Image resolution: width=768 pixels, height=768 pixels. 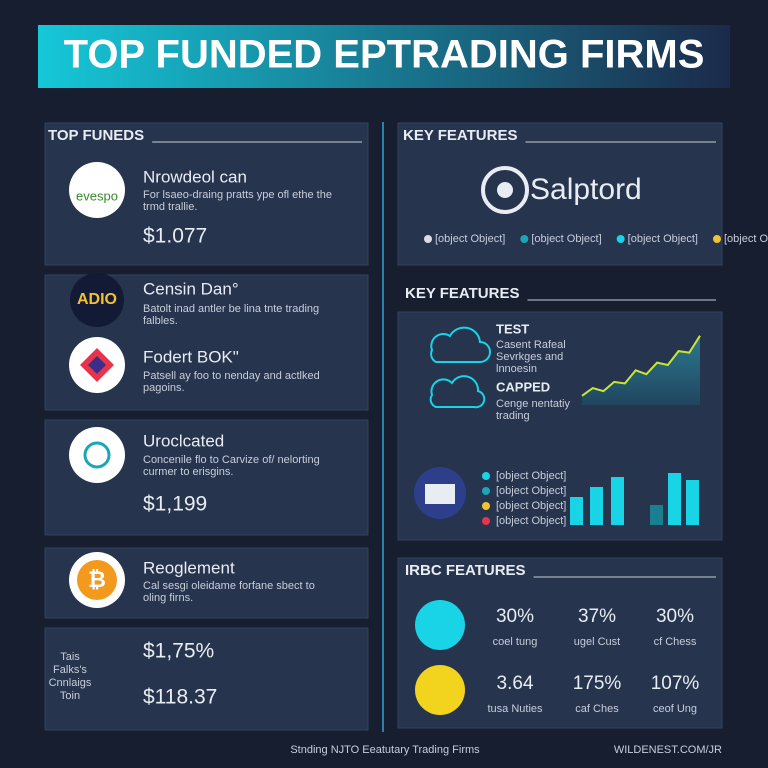 I want to click on text: ADIO, so click(x=97, y=299).